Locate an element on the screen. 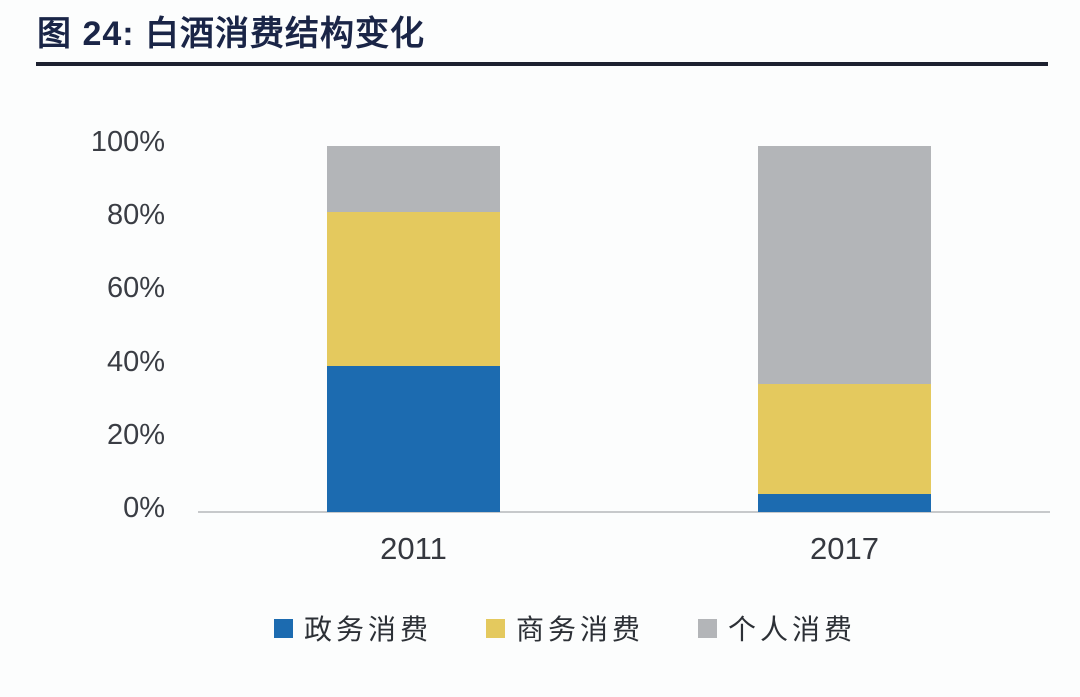  figure-title: 图 24: 白酒消费结构变化 is located at coordinates (231, 34).